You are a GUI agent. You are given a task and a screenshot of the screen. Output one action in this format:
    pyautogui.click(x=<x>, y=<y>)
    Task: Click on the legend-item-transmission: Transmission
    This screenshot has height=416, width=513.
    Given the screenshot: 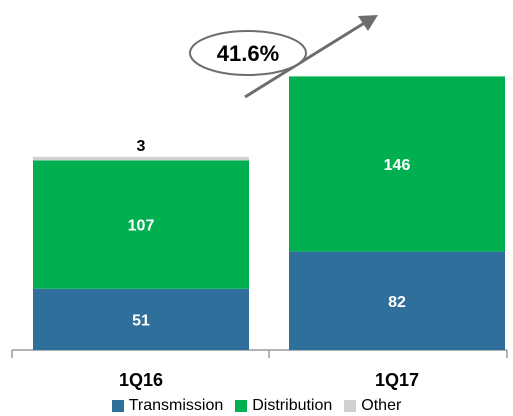 What is the action you would take?
    pyautogui.click(x=167, y=406)
    